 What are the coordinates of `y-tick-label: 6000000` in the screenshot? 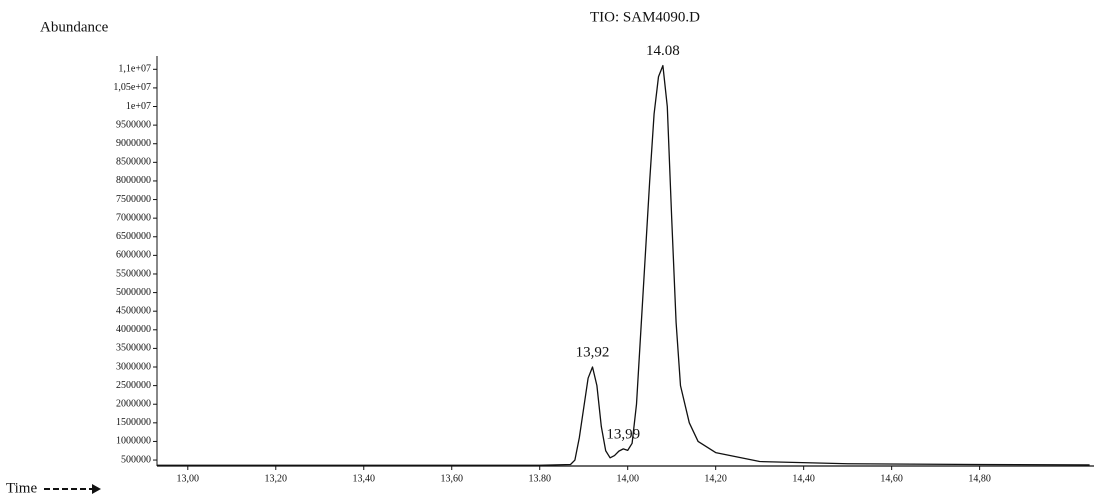 It's located at (133, 255).